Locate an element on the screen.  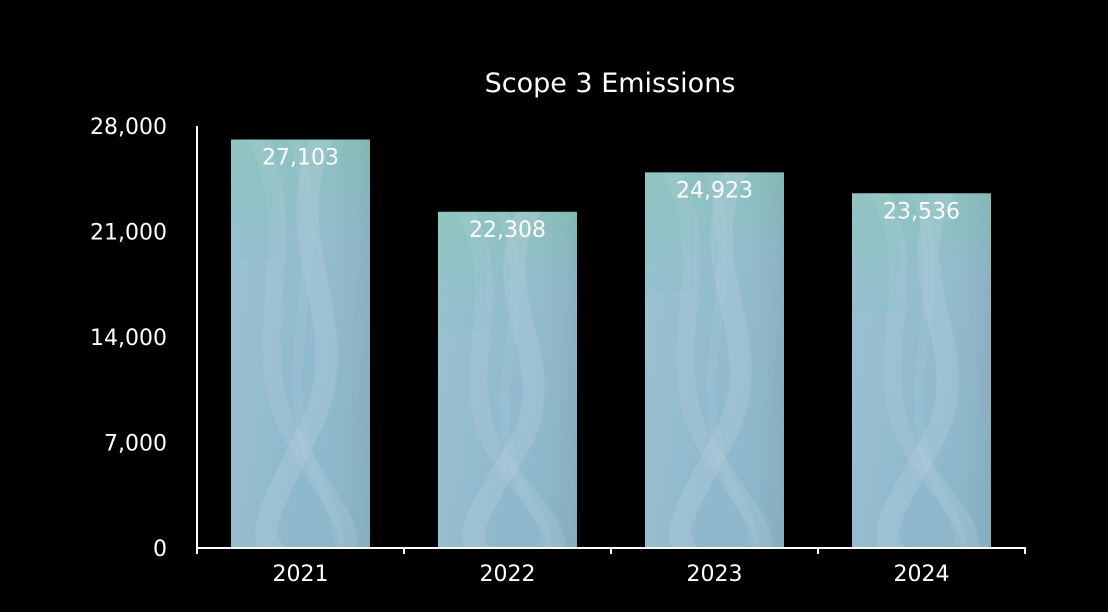
chart-title: Scope 3 Emissions is located at coordinates (610, 83).